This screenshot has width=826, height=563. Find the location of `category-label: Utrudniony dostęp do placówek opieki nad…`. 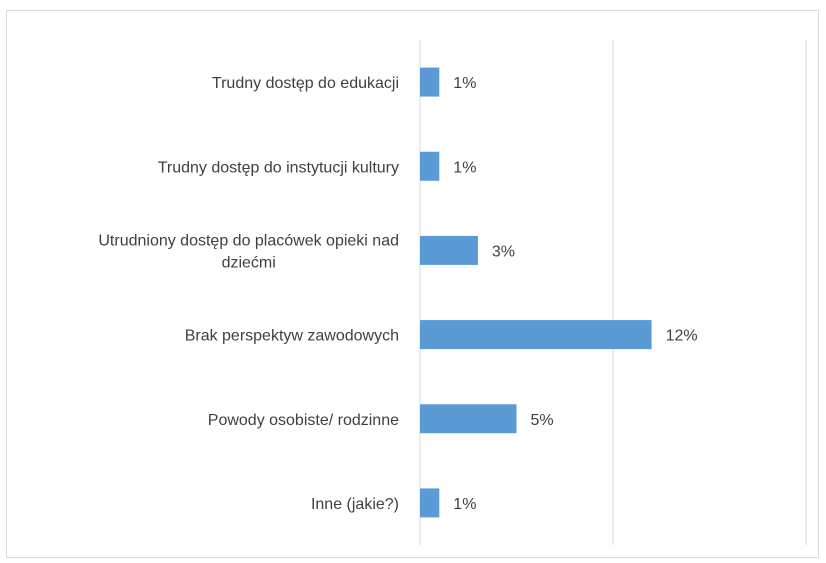

category-label: Utrudniony dostęp do placówek opieki nad… is located at coordinates (248, 251).